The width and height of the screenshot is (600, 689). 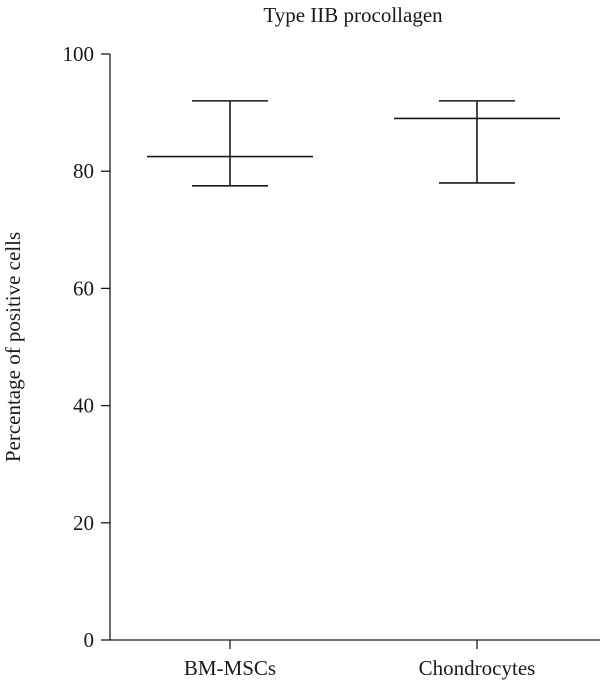 What do you see at coordinates (83, 406) in the screenshot?
I see `y-tick-label: 40` at bounding box center [83, 406].